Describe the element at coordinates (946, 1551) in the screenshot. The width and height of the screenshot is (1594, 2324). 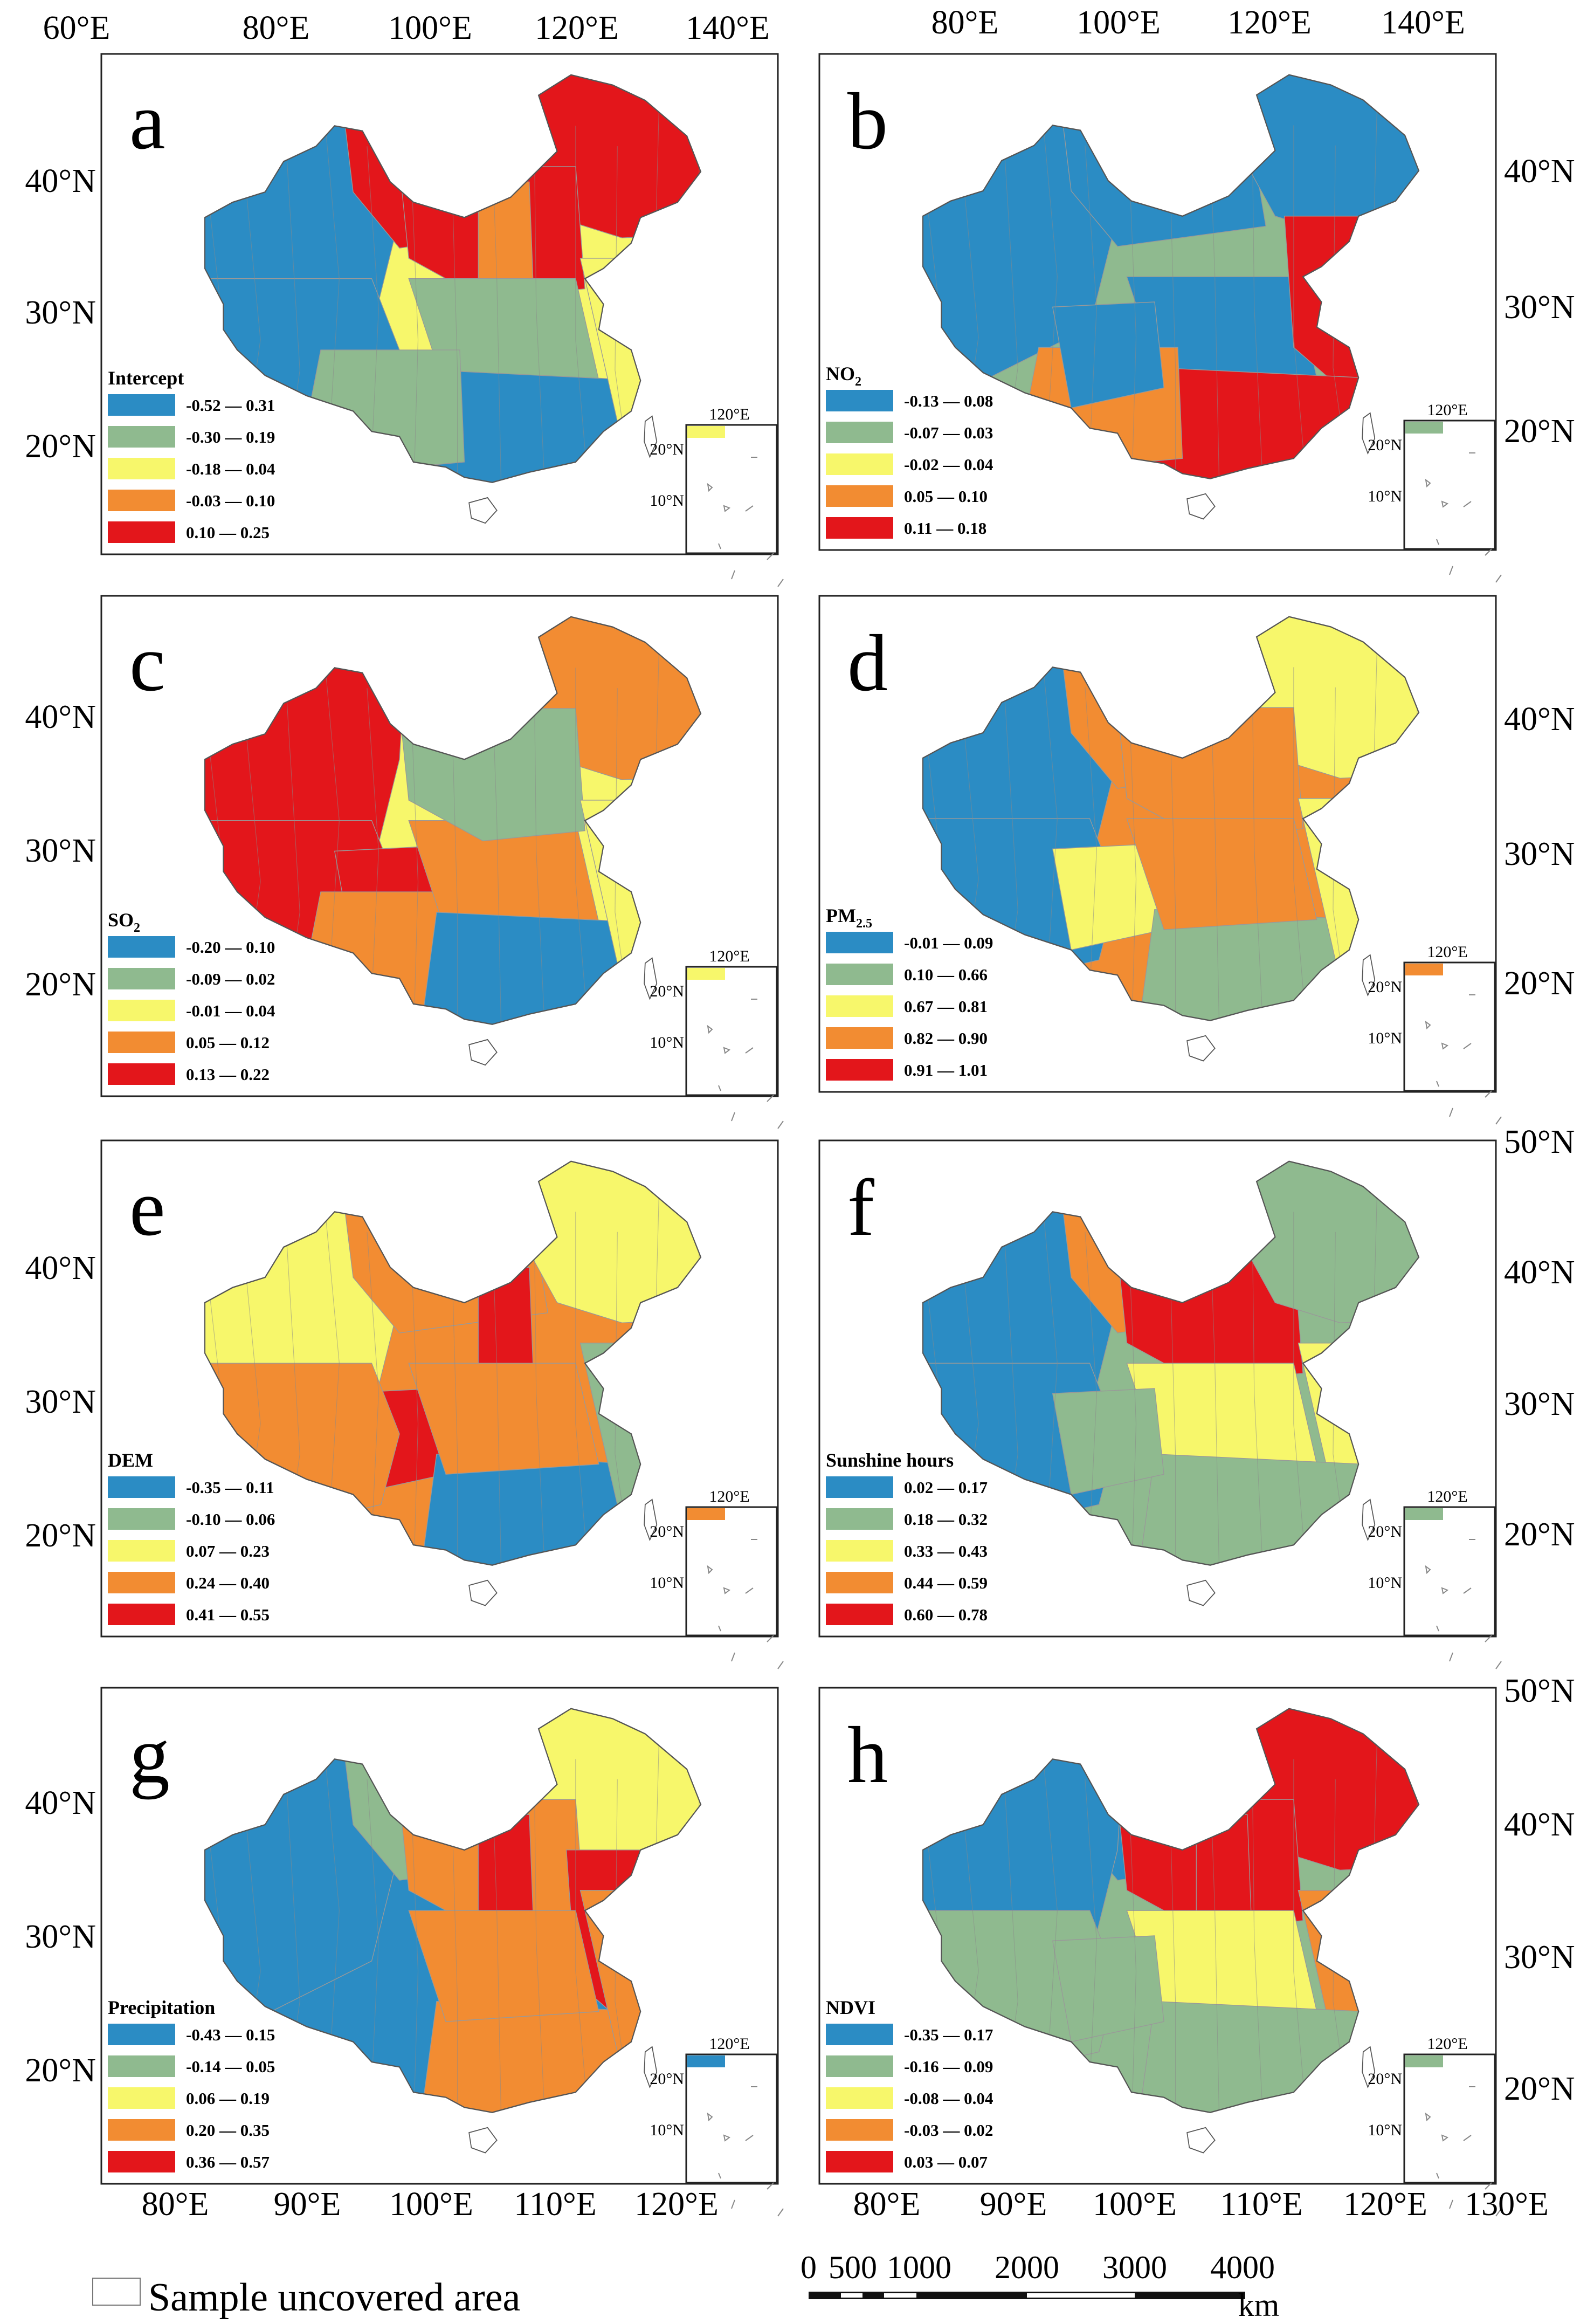
I see `legend-class-label: 0.33 — 0.43` at that location.